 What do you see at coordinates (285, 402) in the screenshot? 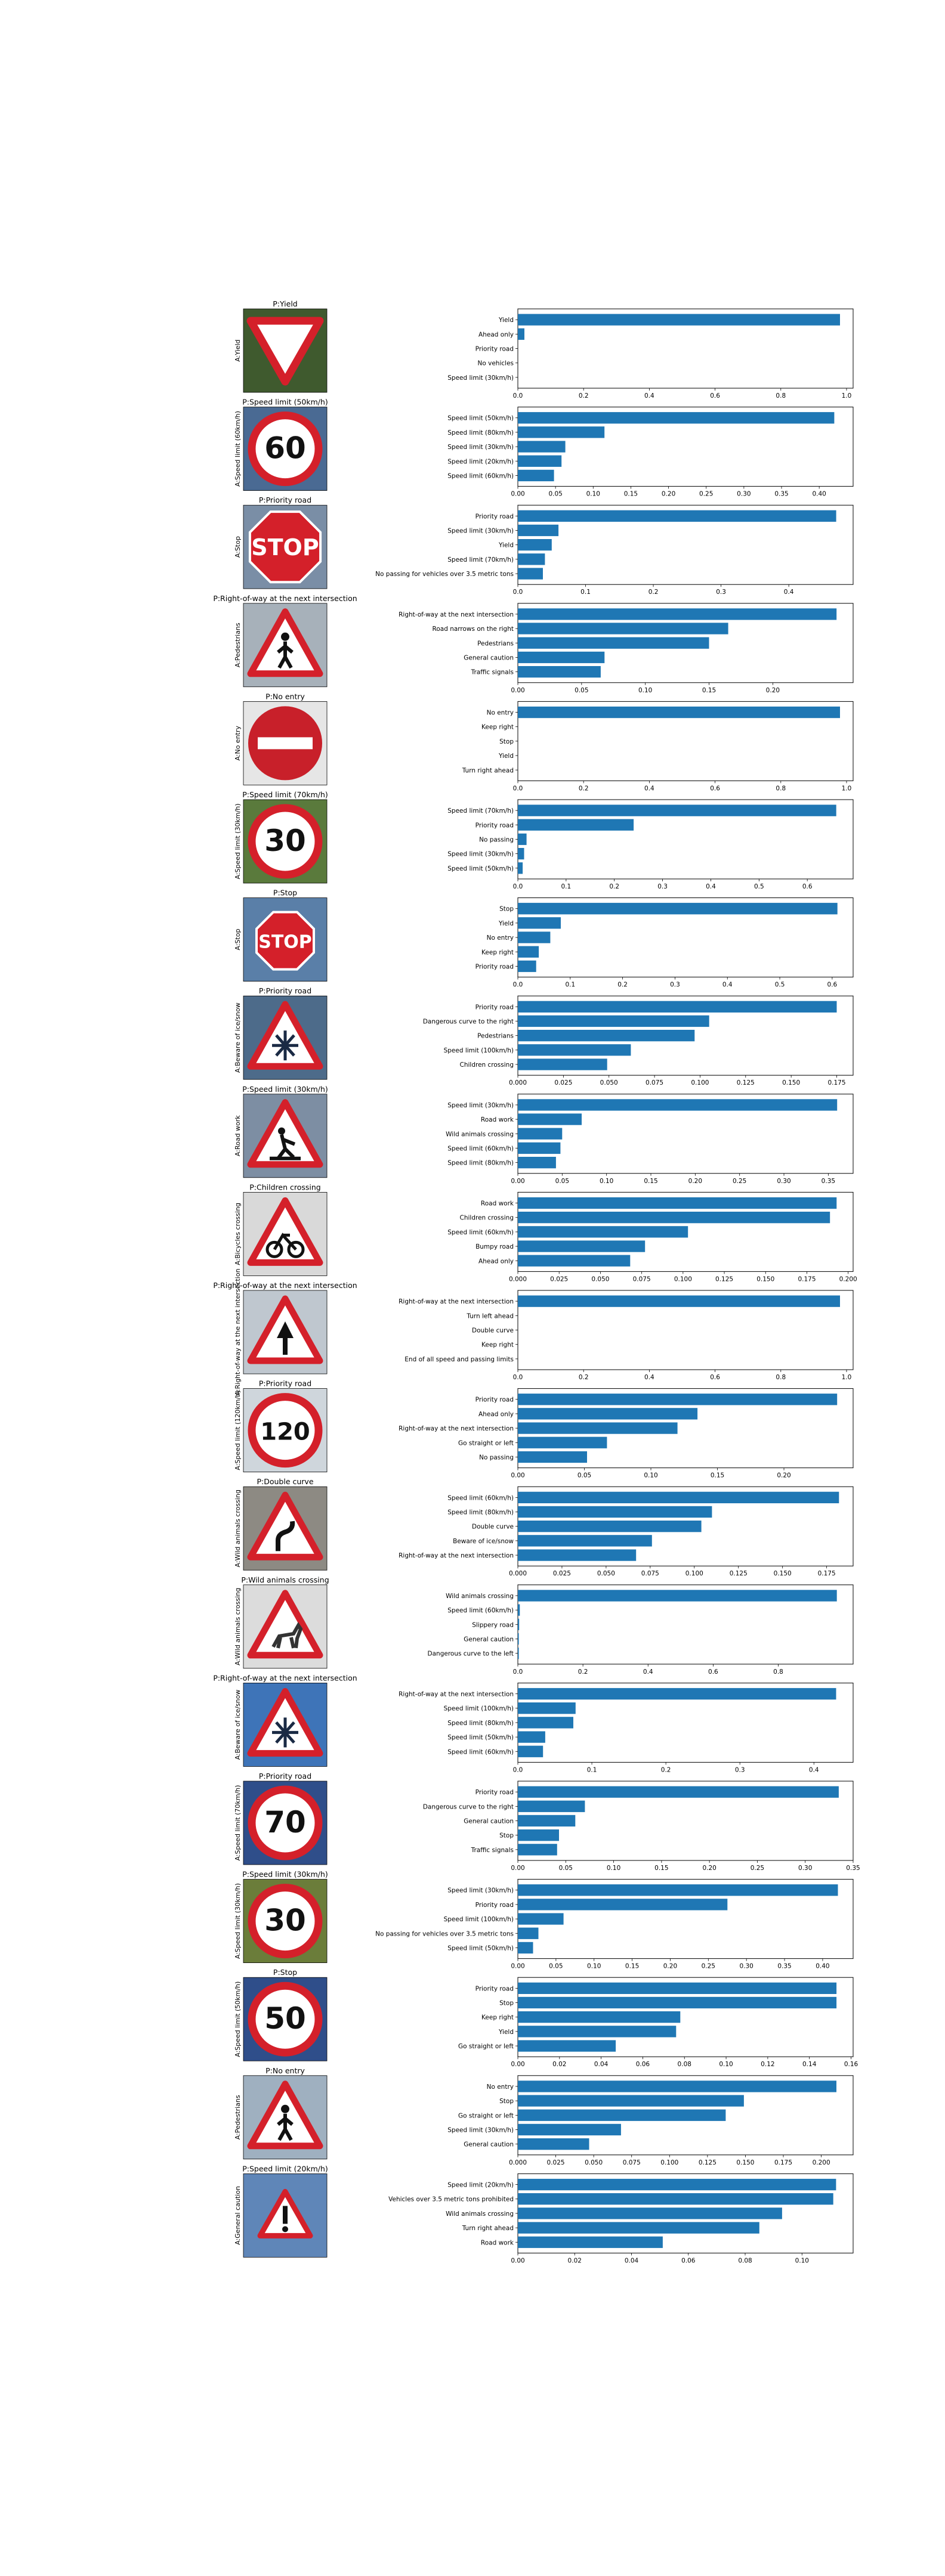
I see `image-title: P:Speed limit (50km/h)` at bounding box center [285, 402].